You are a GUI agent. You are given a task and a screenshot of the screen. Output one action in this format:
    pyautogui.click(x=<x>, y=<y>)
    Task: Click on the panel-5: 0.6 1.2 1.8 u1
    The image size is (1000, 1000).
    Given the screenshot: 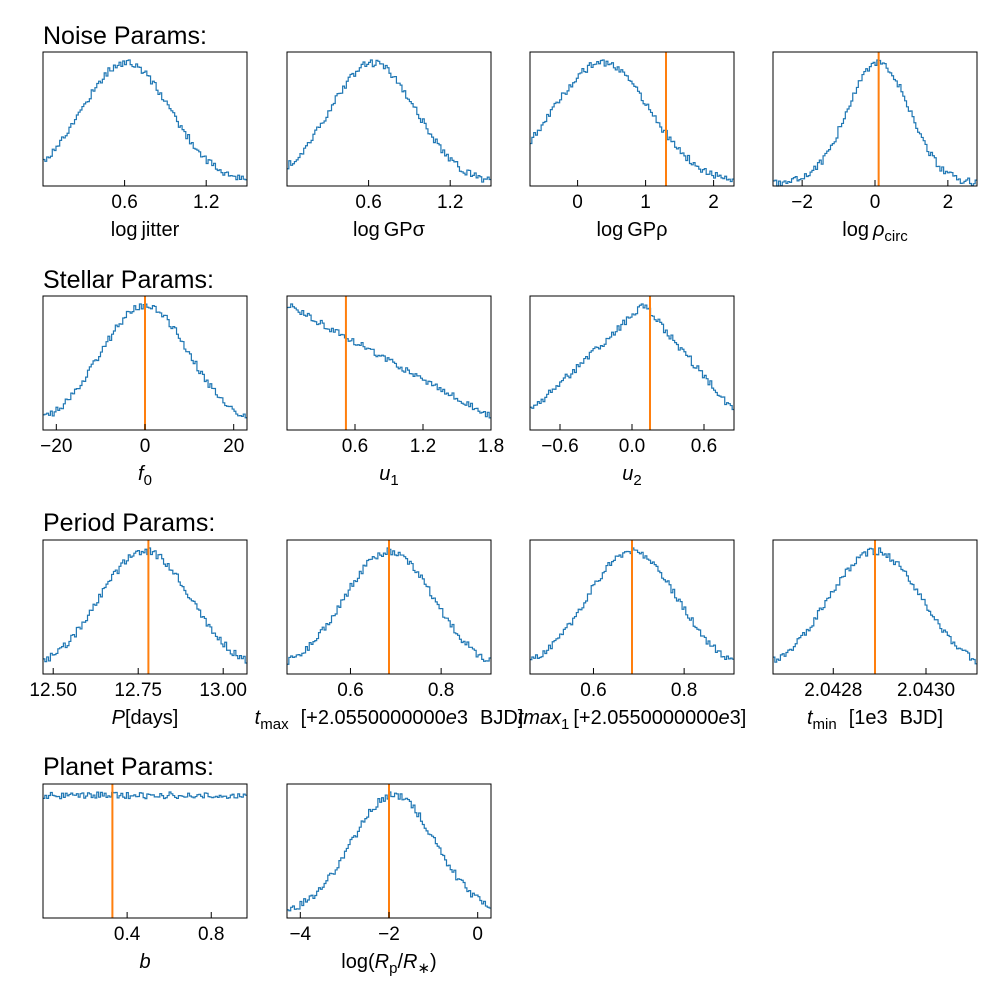 What is the action you would take?
    pyautogui.click(x=395, y=392)
    